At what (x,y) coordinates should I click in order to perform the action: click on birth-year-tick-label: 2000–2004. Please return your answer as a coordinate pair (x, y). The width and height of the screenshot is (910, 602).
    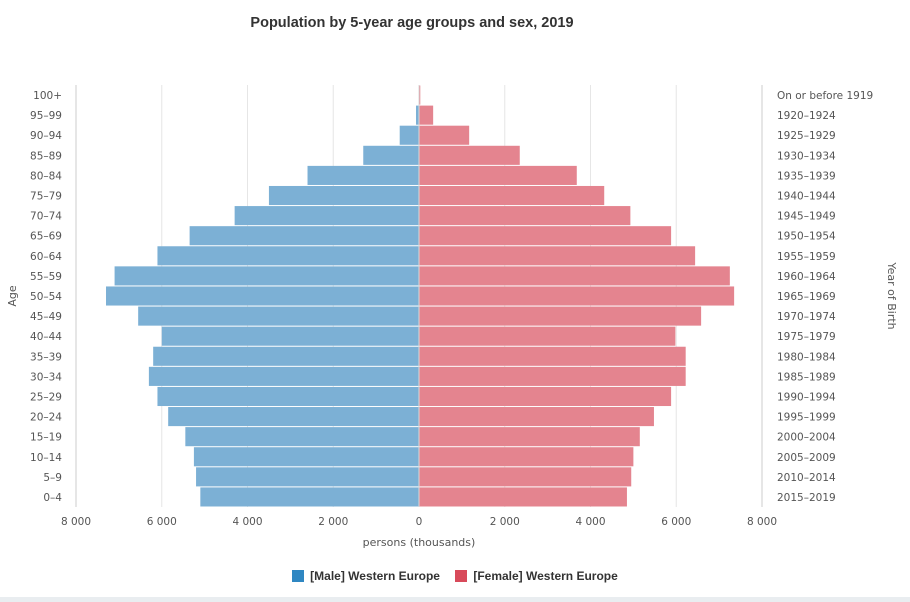
    Looking at the image, I should click on (806, 438).